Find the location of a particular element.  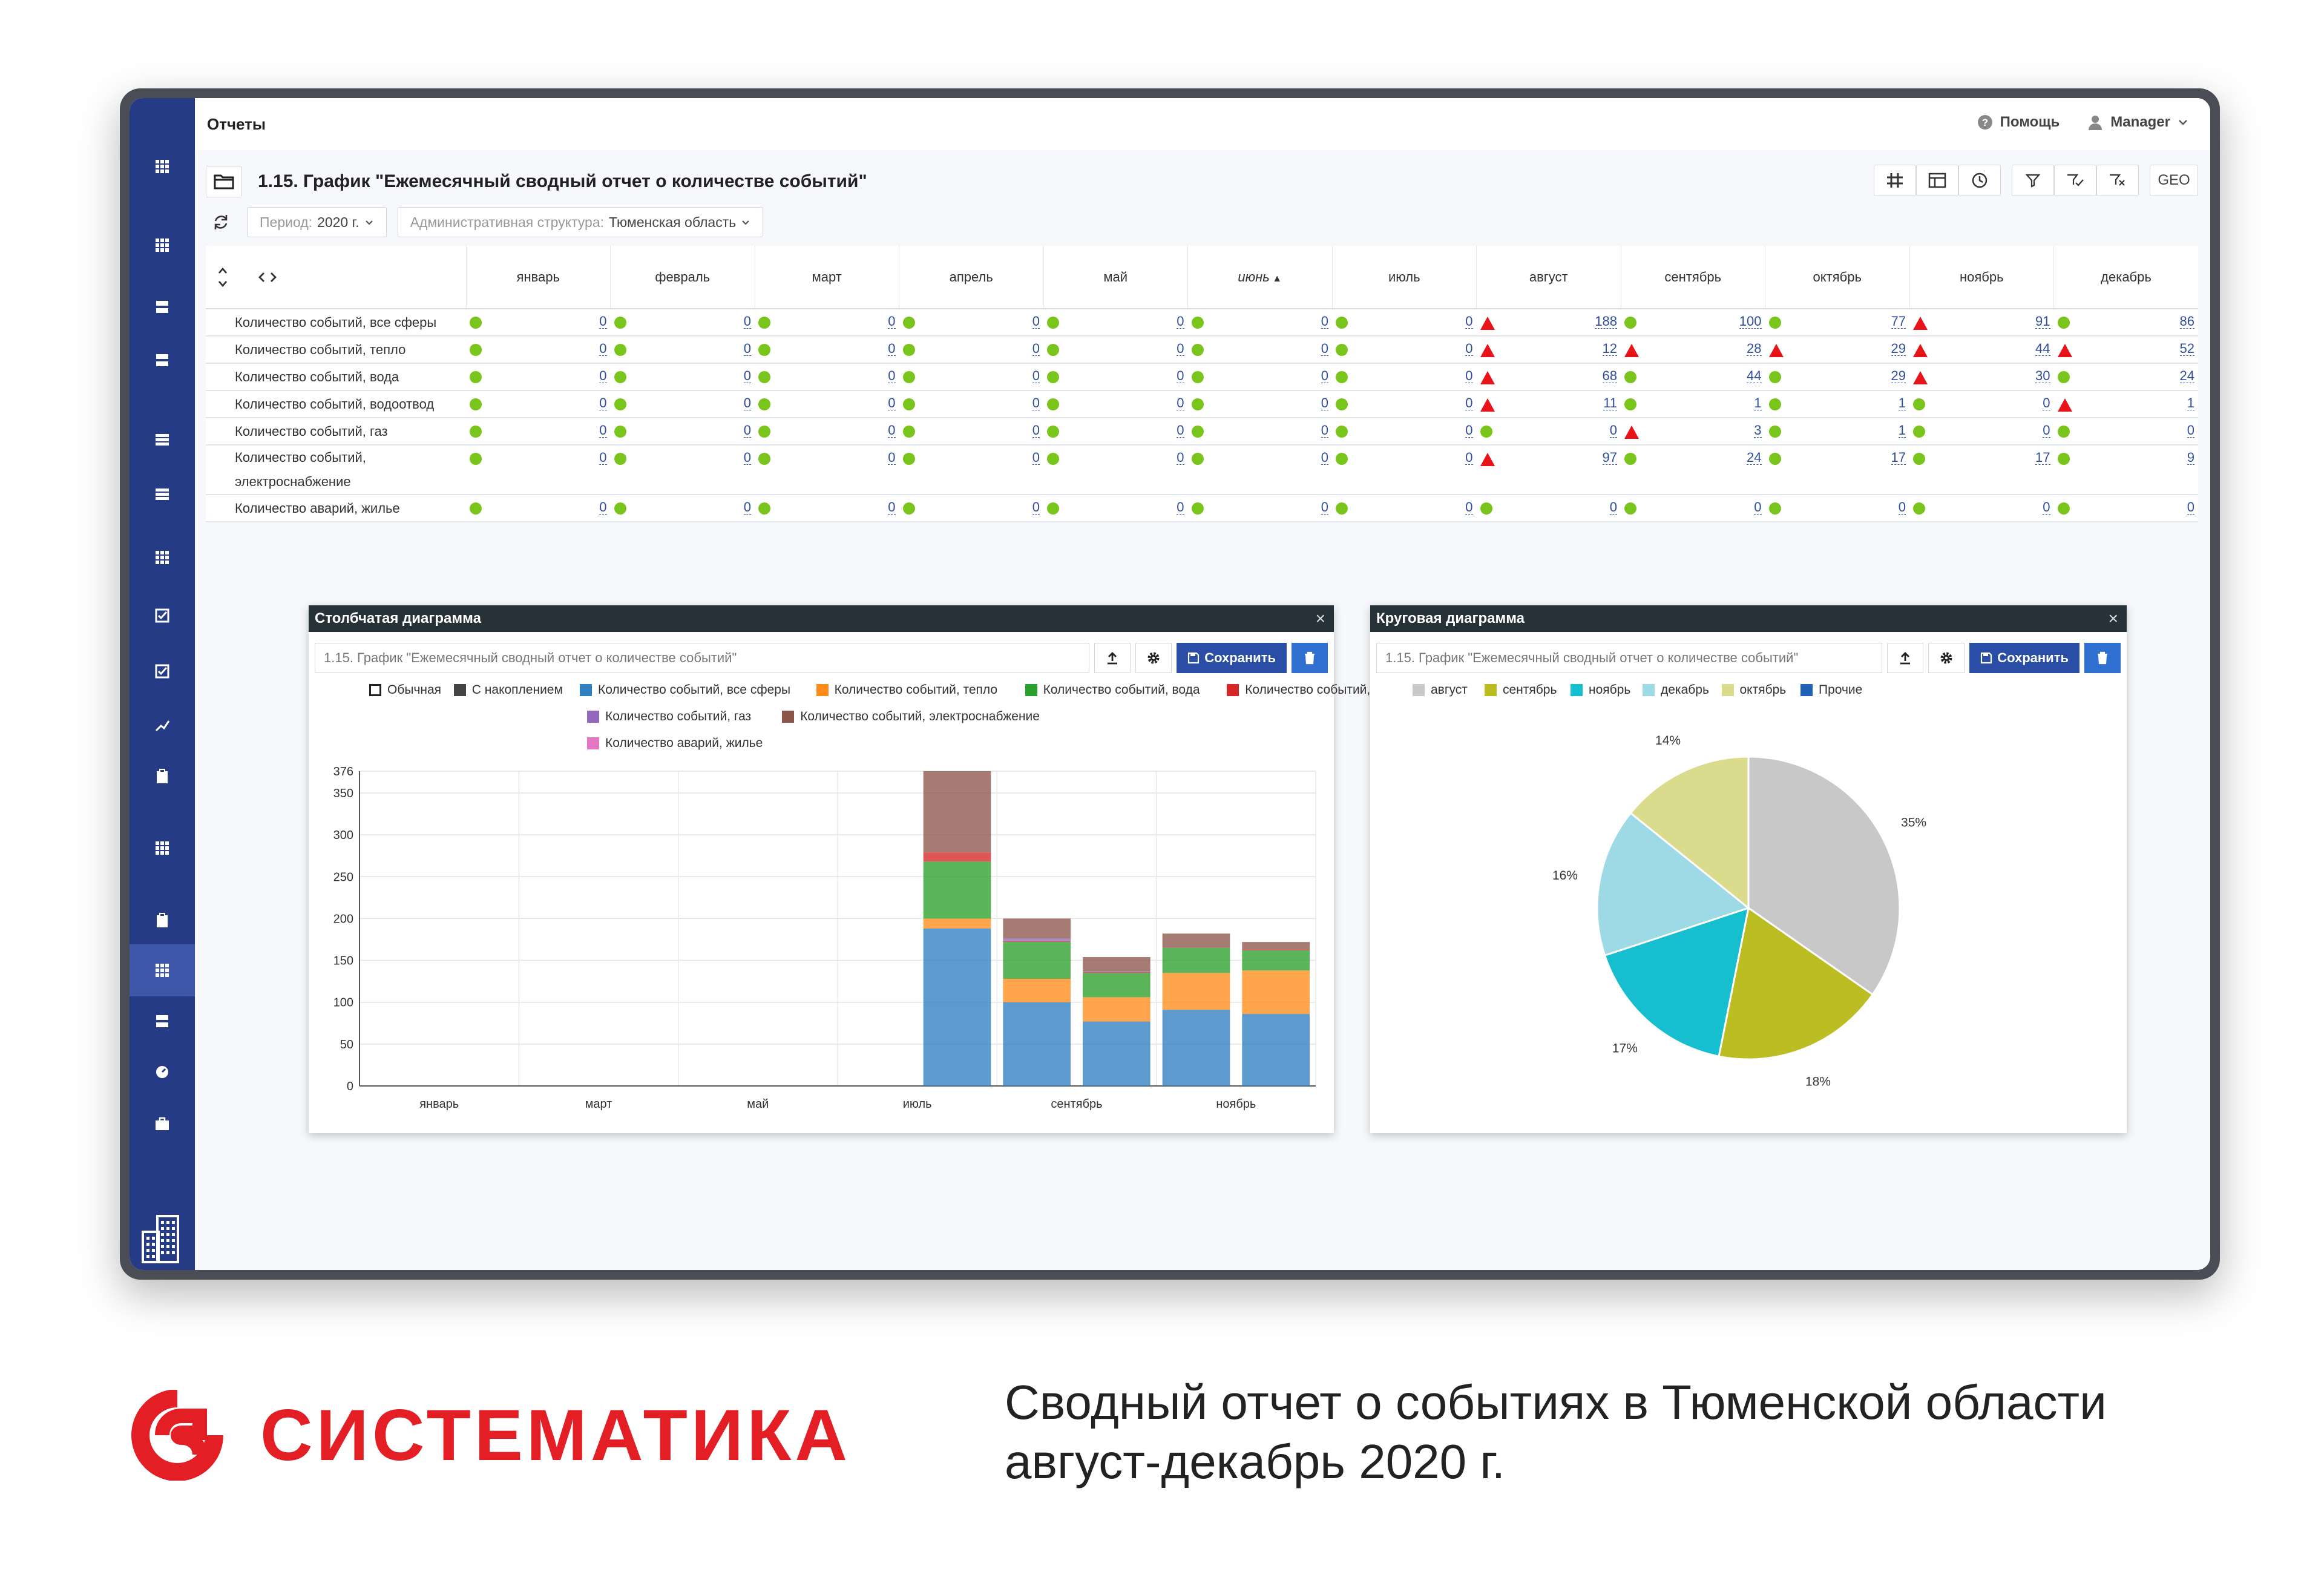

cell-value-link: 11 is located at coordinates (1610, 402).